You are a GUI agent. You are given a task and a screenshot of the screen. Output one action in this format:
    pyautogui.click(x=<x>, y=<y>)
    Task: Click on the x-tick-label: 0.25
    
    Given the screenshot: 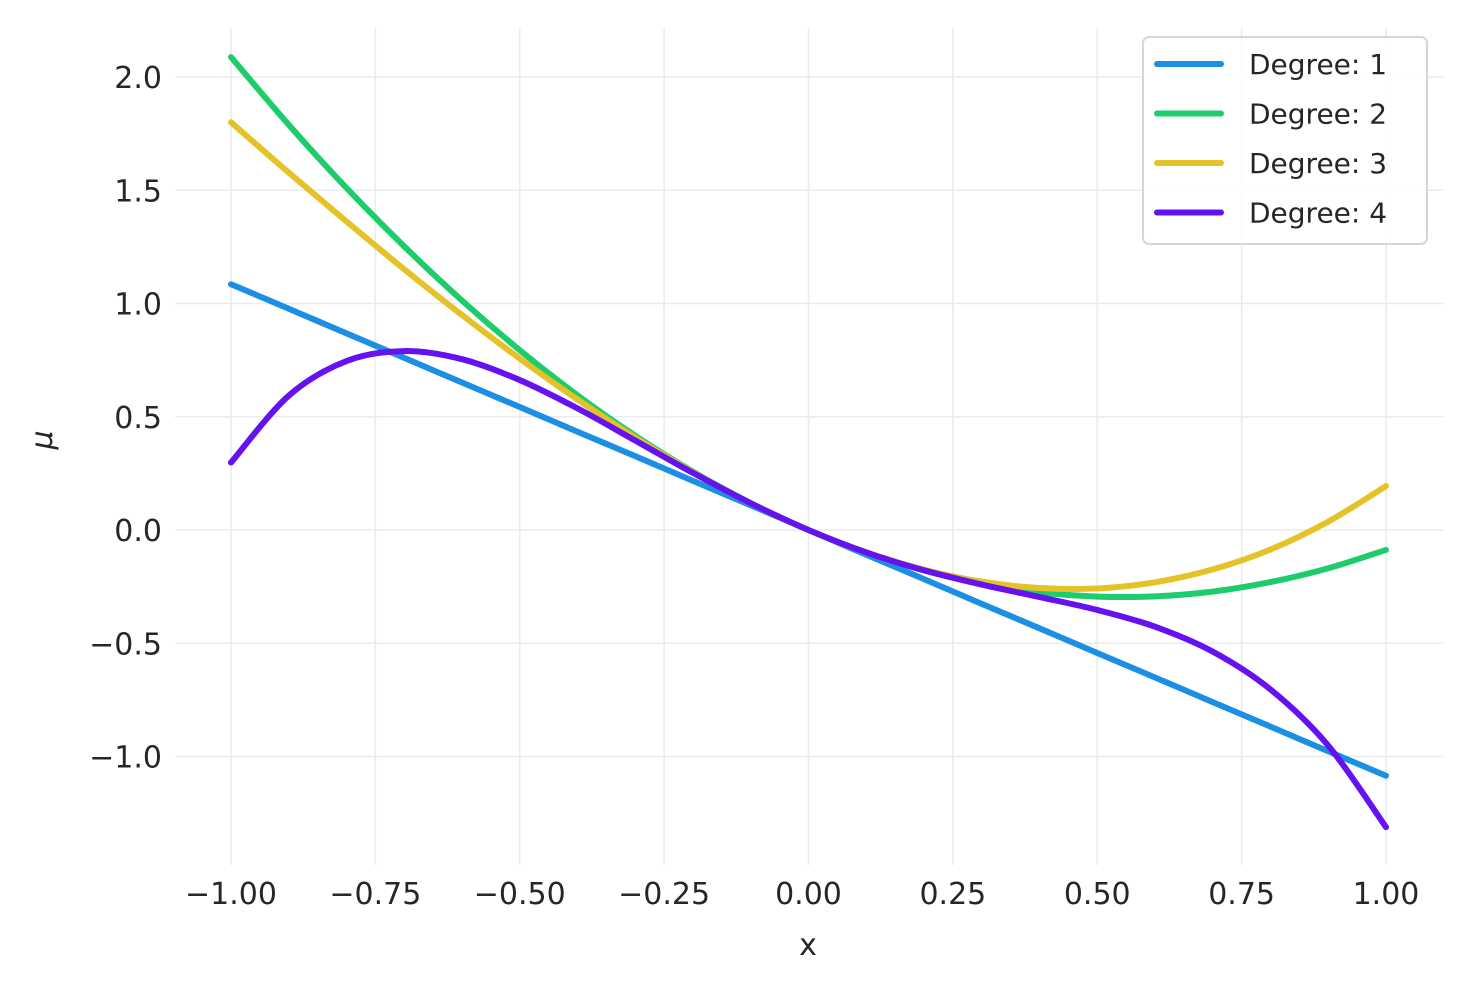 What is the action you would take?
    pyautogui.click(x=952, y=894)
    